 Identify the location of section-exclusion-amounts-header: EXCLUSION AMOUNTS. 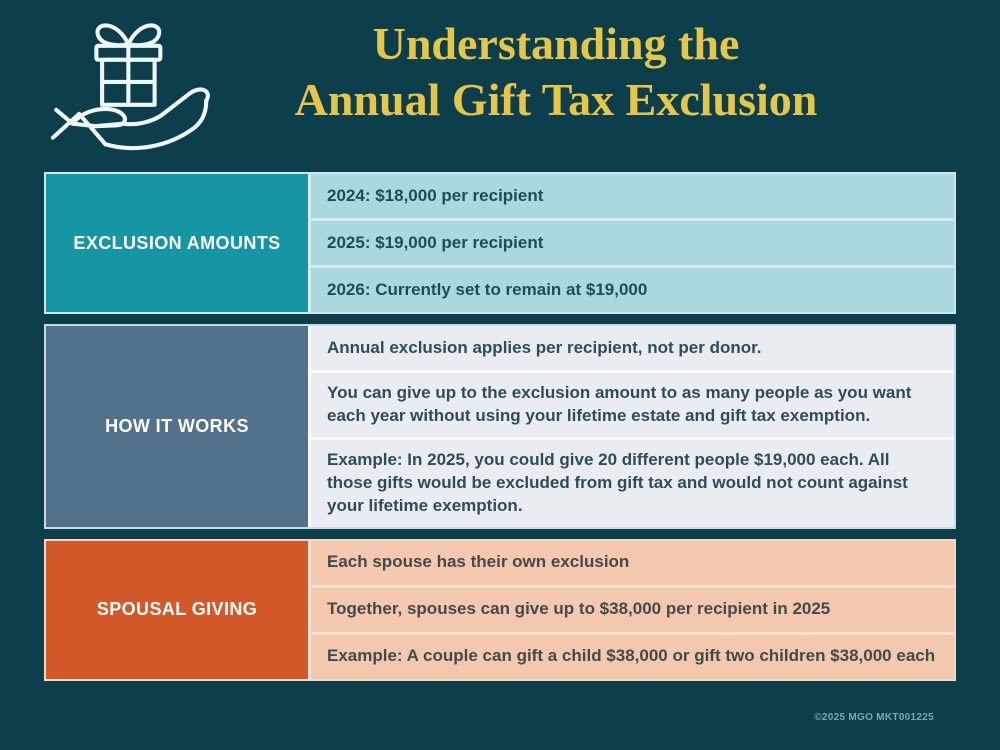
(177, 243).